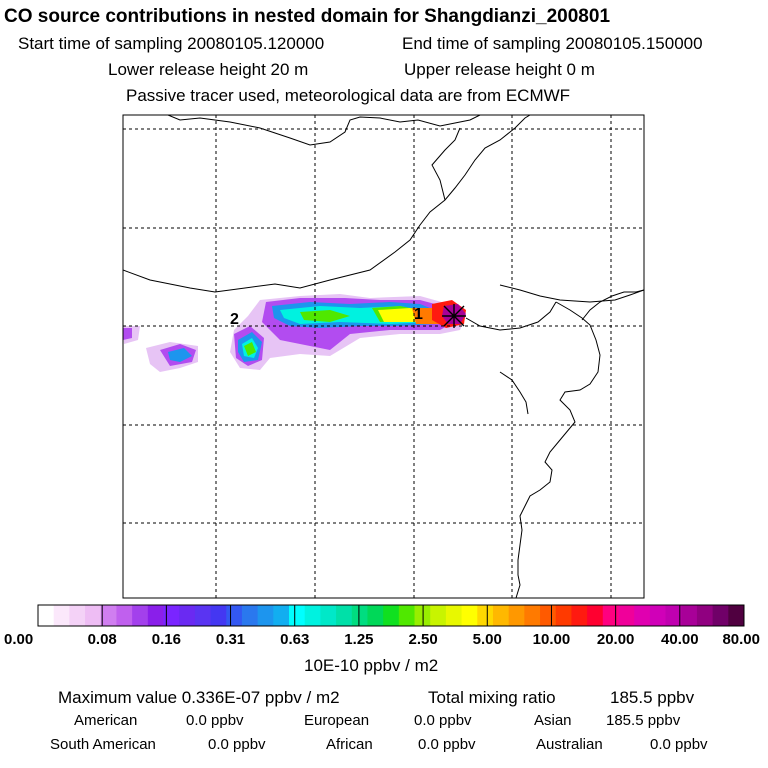 The image size is (768, 768). What do you see at coordinates (19, 639) in the screenshot?
I see `colorbar-tick-label: 0.00` at bounding box center [19, 639].